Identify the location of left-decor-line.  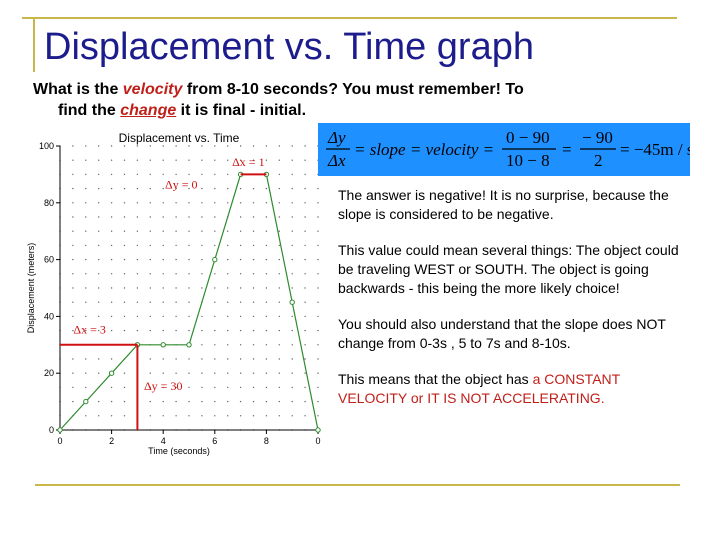
(34, 44).